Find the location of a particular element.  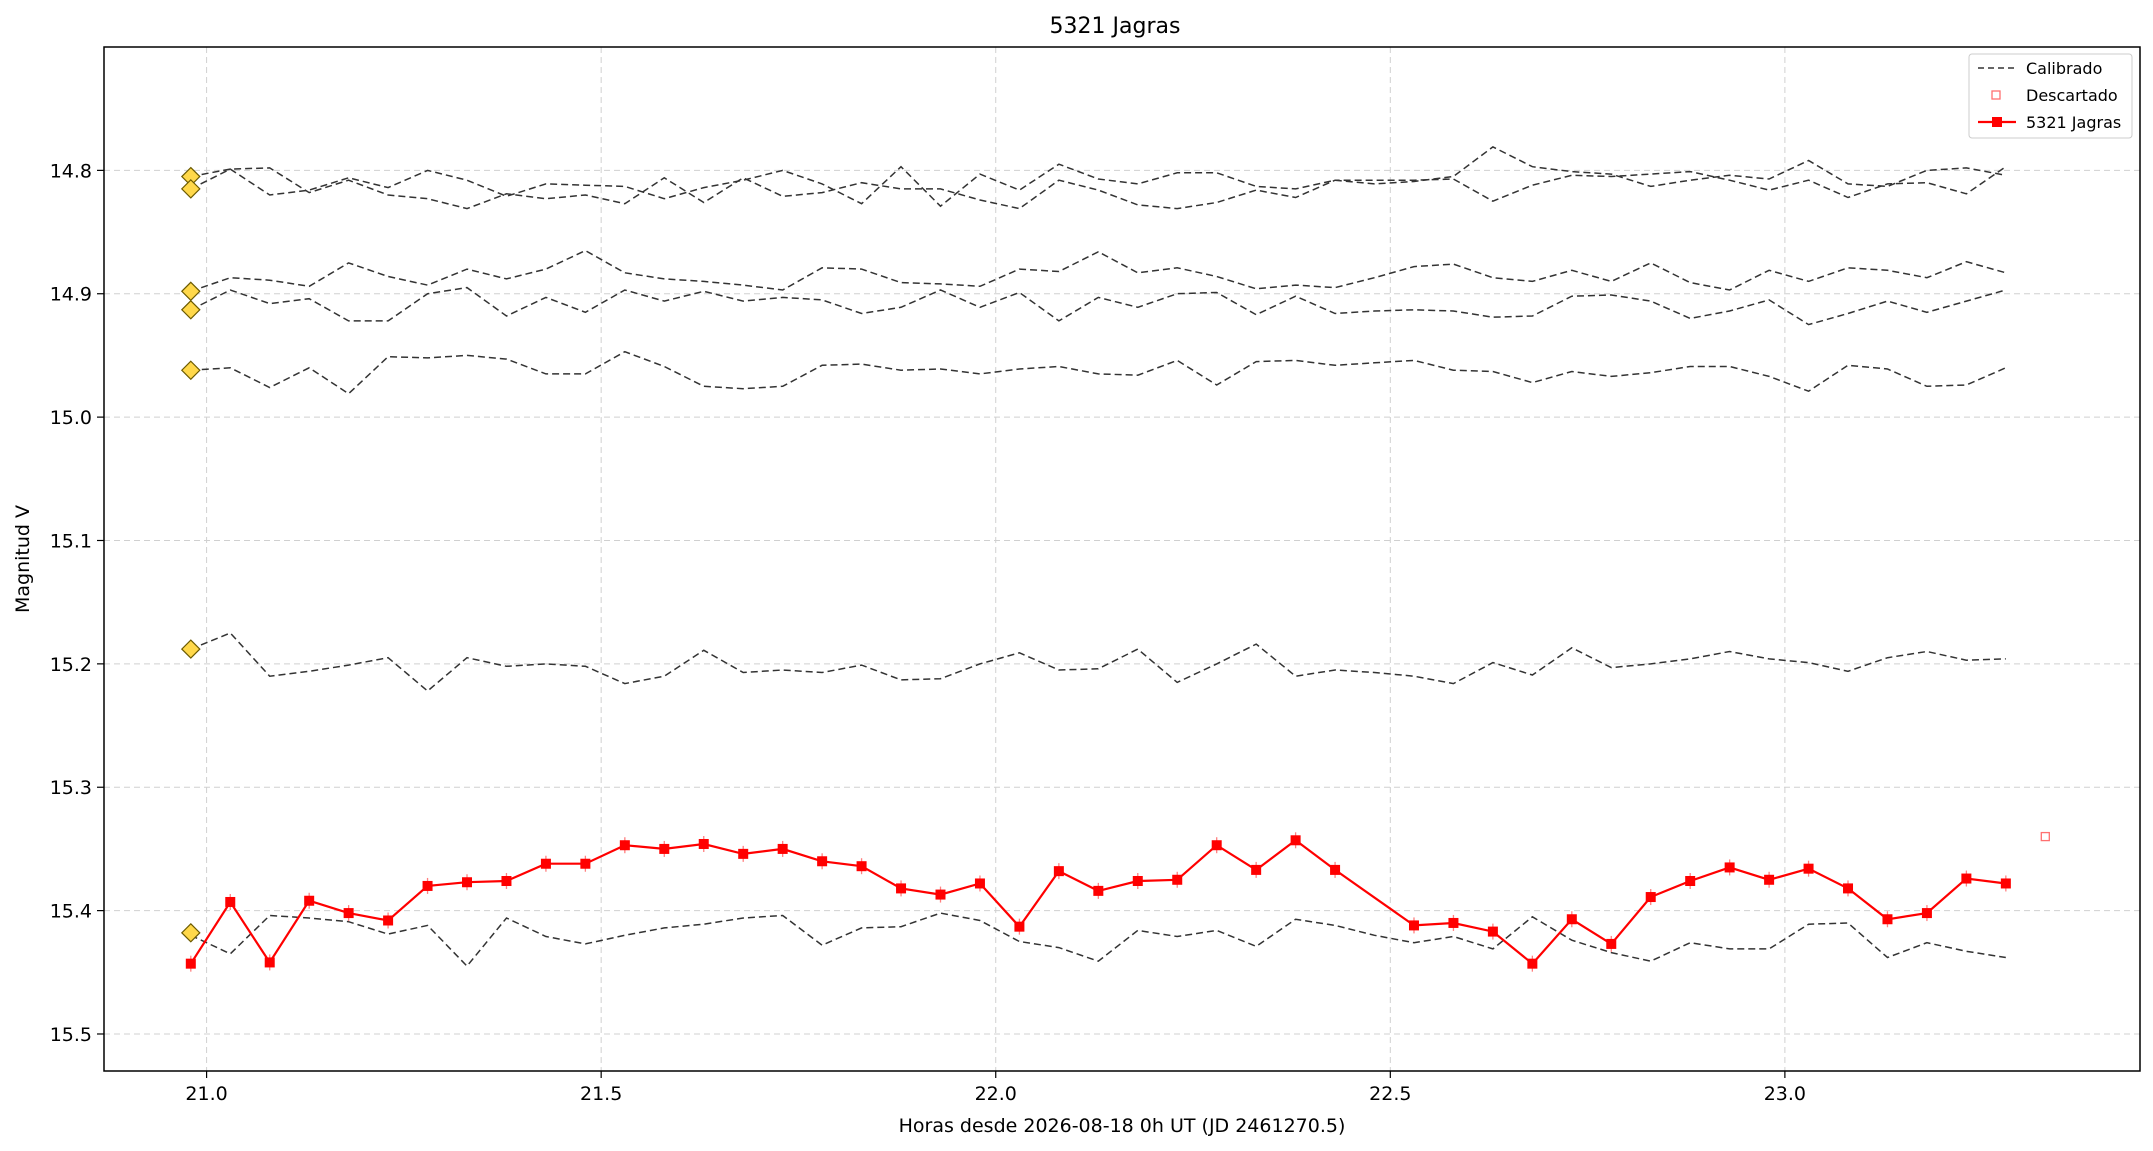

x-tick-label: 22.0 is located at coordinates (996, 1094).